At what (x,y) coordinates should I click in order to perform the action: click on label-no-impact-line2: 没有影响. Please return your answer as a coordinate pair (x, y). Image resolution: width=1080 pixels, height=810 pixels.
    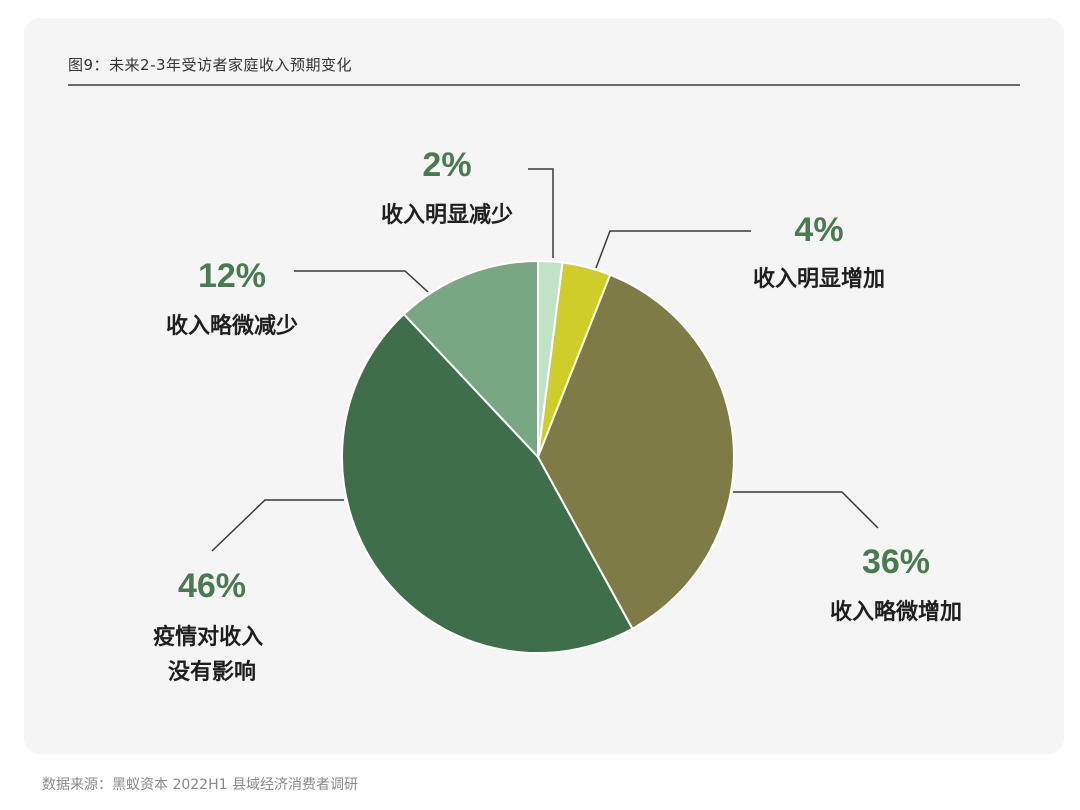
    Looking at the image, I should click on (212, 672).